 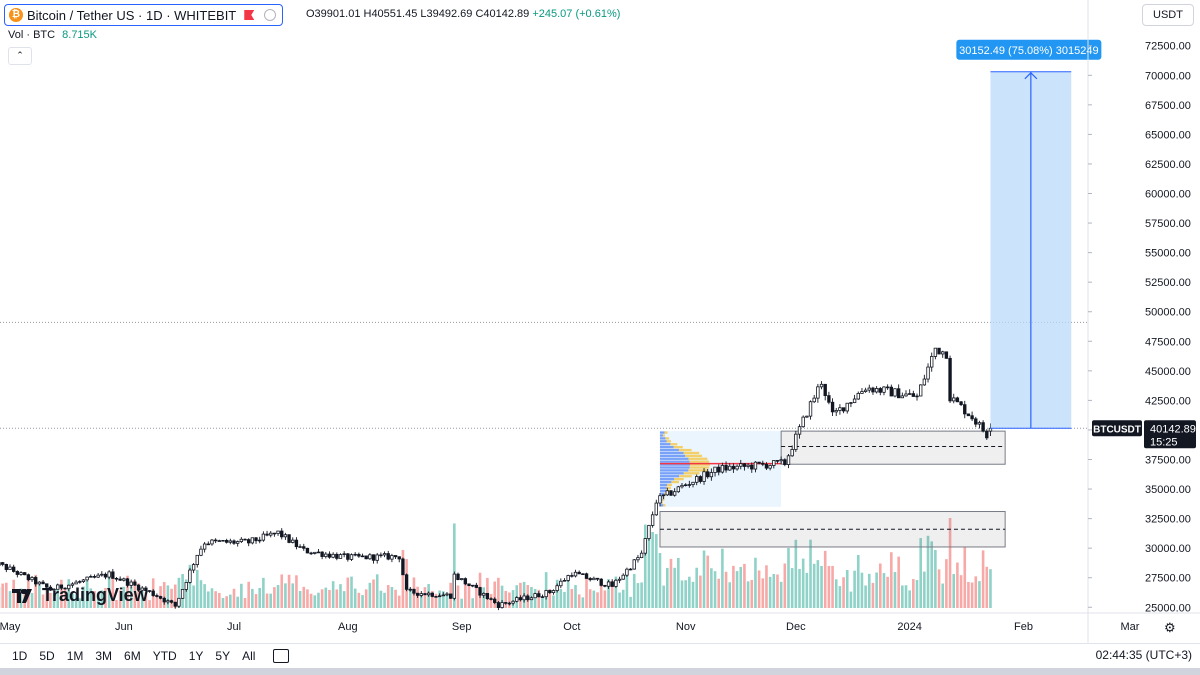 What do you see at coordinates (249, 656) in the screenshot?
I see `range-all: All` at bounding box center [249, 656].